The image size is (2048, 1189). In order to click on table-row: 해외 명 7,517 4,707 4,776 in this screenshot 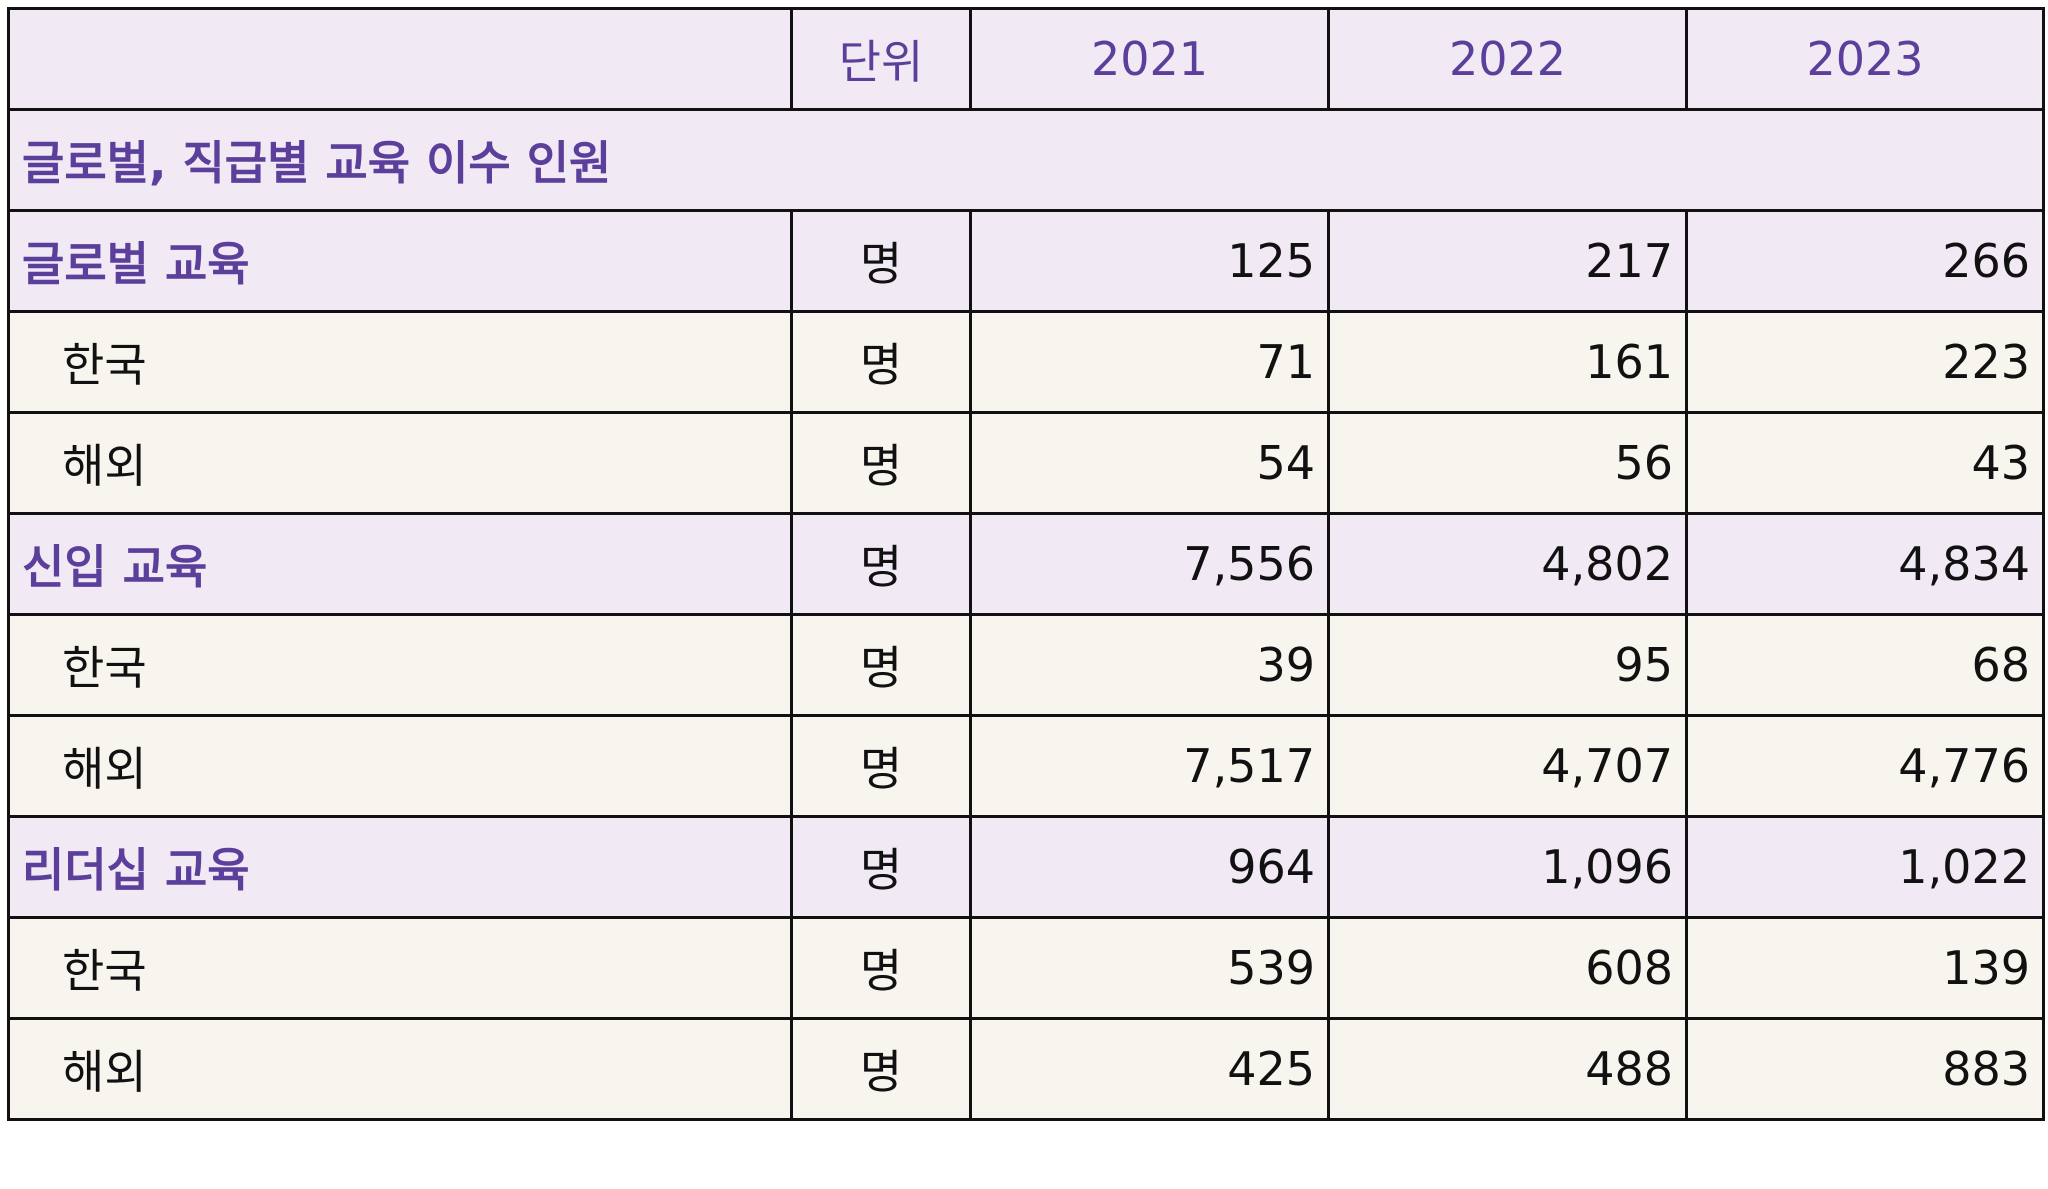, I will do `click(1026, 766)`.